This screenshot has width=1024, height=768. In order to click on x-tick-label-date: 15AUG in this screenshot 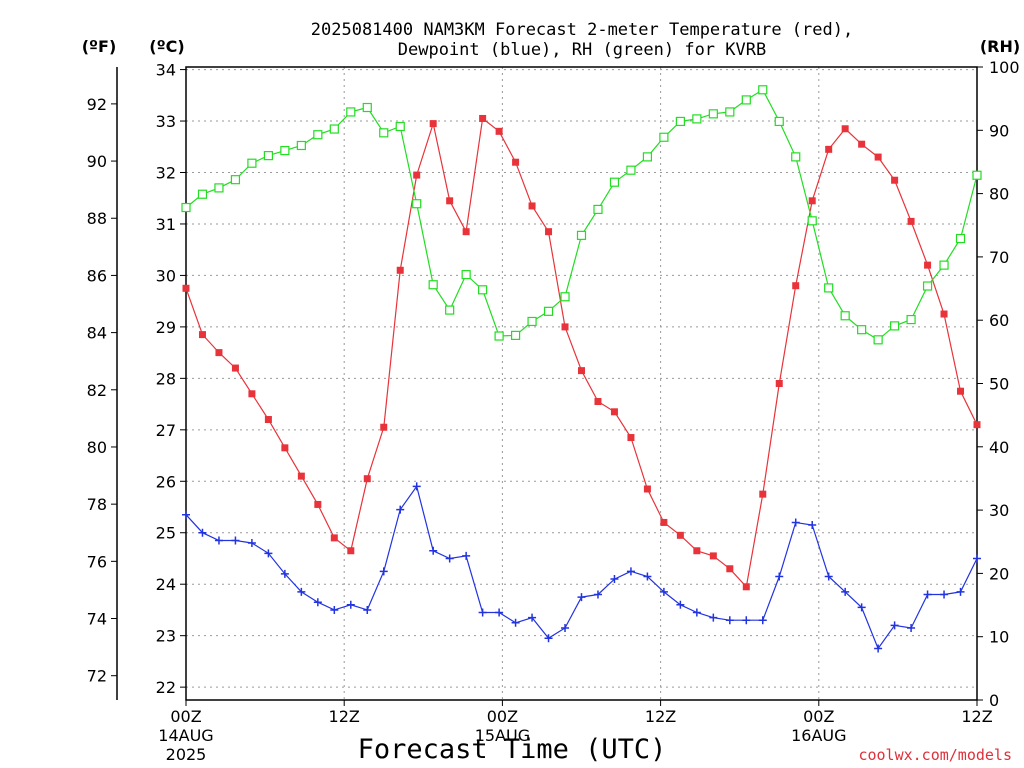, I will do `click(502, 735)`.